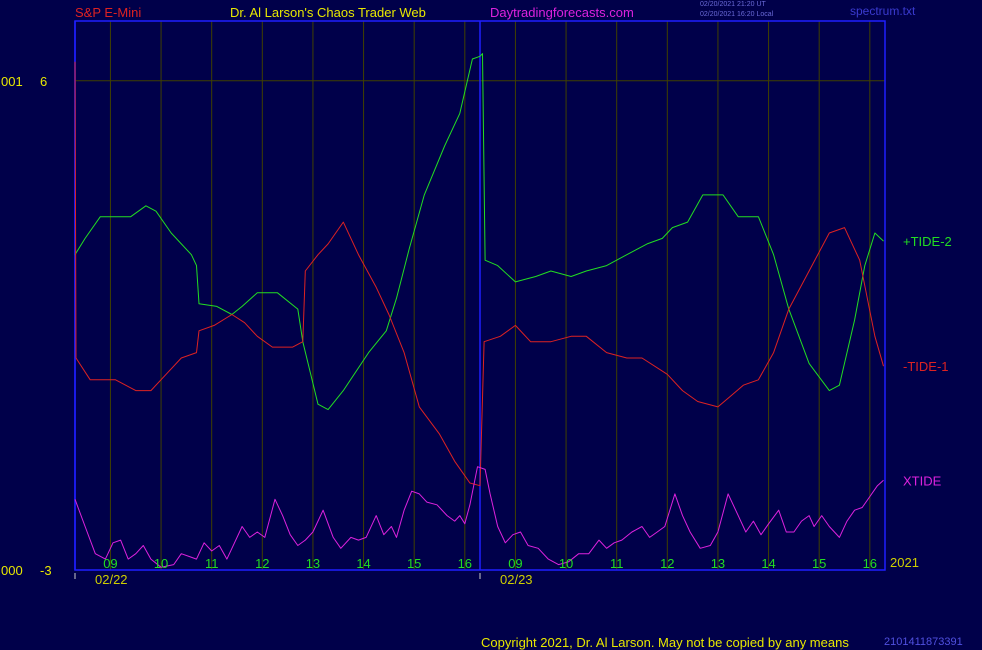  Describe the element at coordinates (883, 11) in the screenshot. I see `data-file-label: spectrum.txt` at that location.